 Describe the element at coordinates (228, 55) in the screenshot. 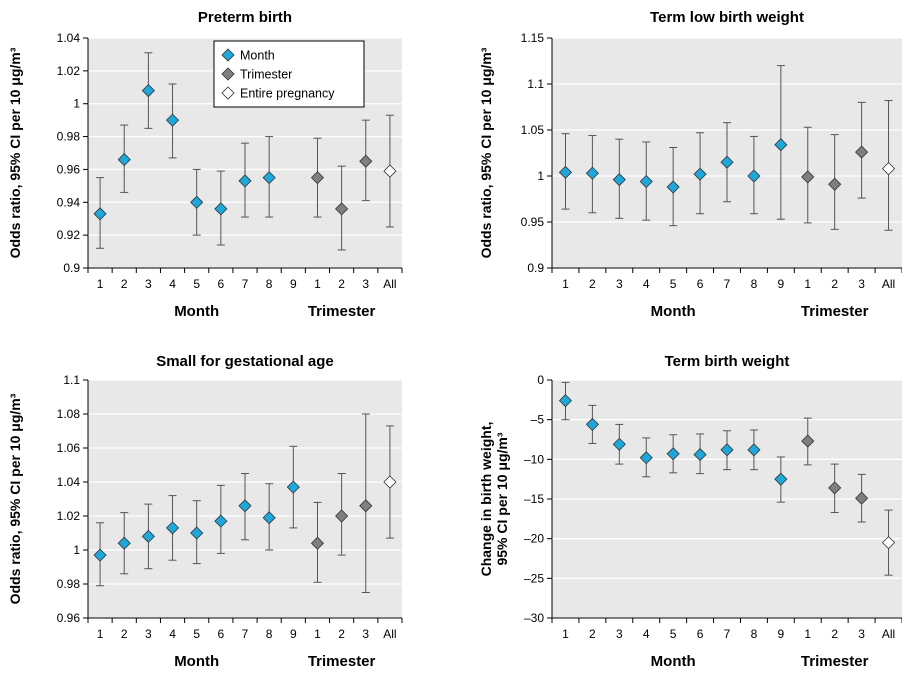

I see `legend-marker-month` at that location.